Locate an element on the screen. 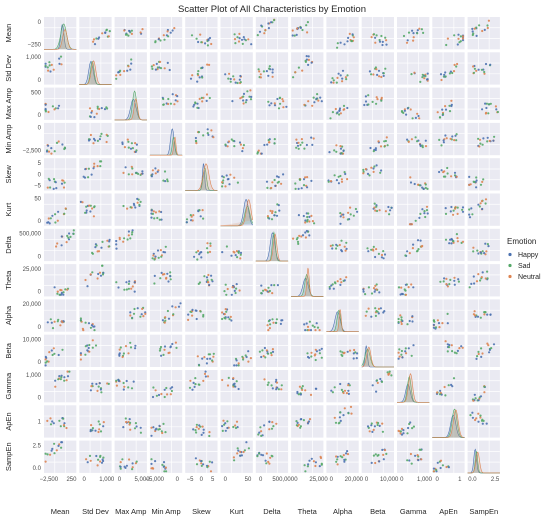  subplot-max-amp-vs-mean is located at coordinates (60, 103).